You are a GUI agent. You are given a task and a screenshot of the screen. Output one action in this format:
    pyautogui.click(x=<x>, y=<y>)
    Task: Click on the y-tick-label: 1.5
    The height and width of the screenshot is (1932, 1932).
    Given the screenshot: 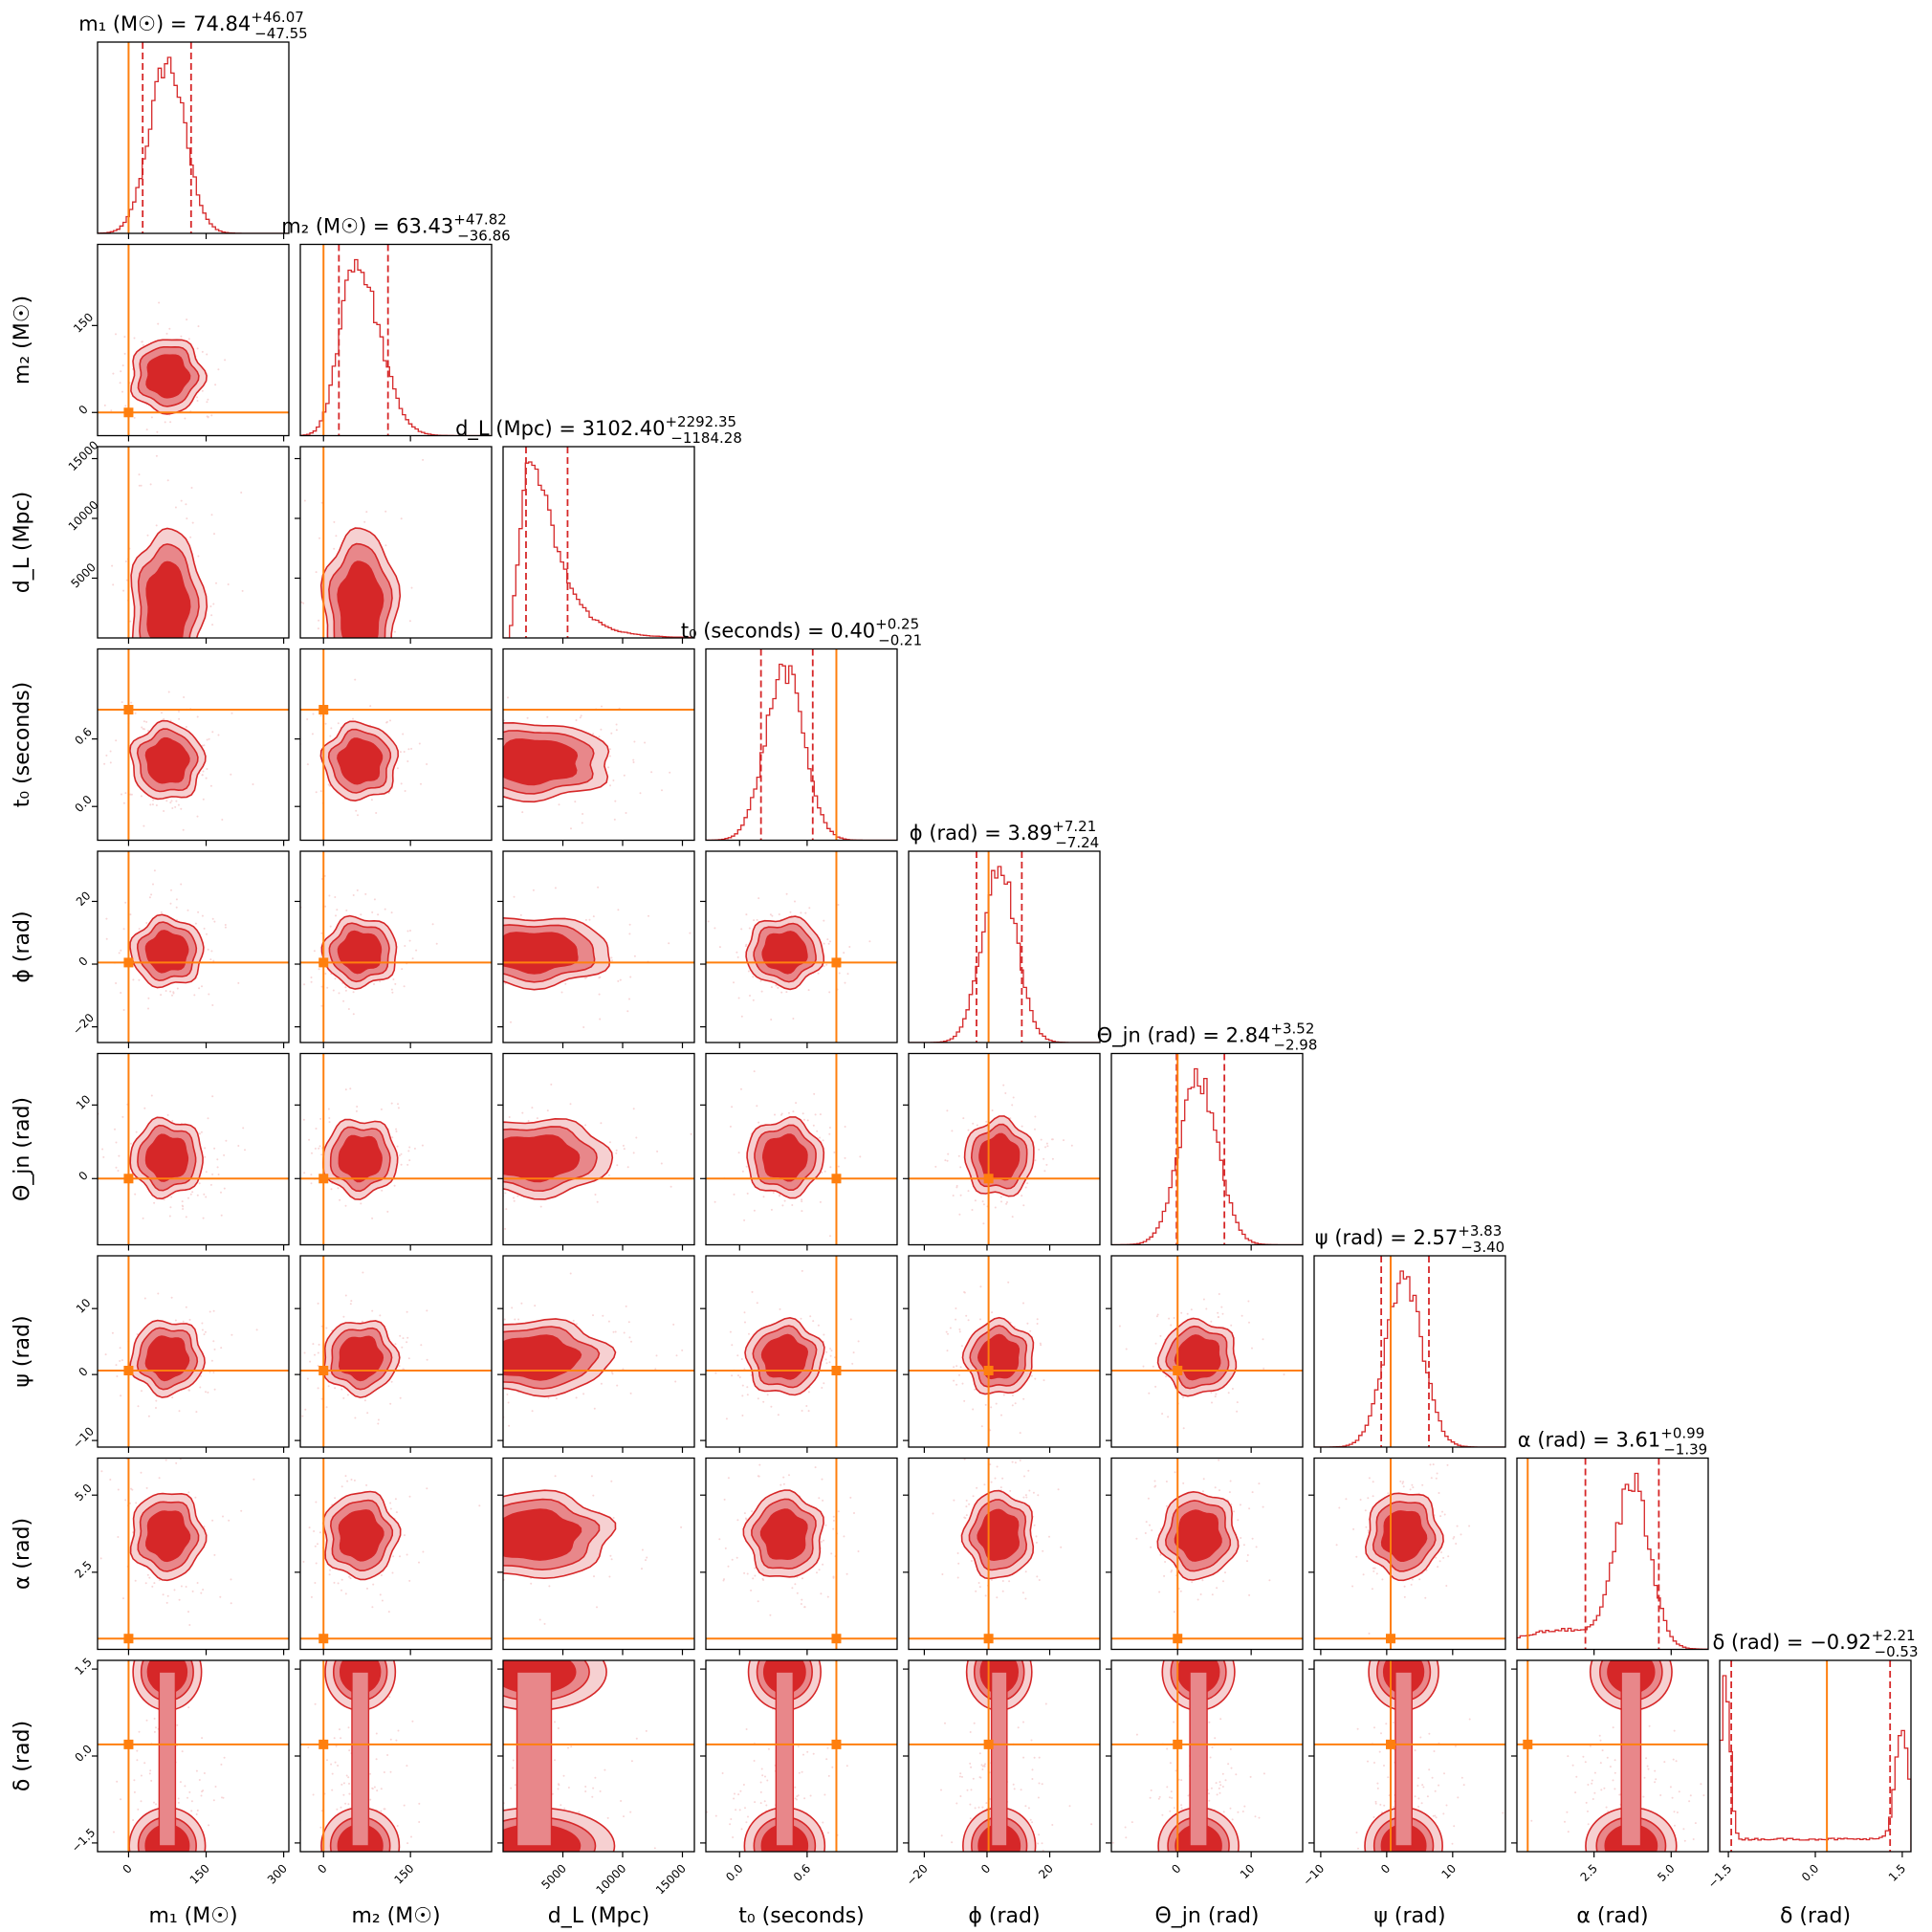 What is the action you would take?
    pyautogui.click(x=83, y=1667)
    